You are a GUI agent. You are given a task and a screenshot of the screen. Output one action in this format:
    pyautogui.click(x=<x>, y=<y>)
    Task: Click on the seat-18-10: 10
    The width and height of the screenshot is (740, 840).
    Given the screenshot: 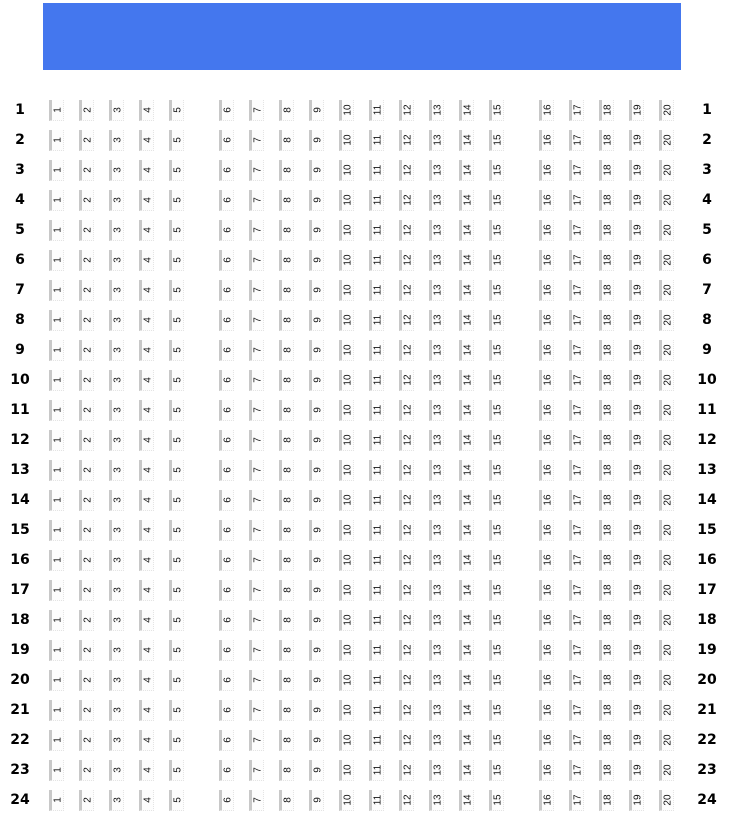 What is the action you would take?
    pyautogui.click(x=346, y=620)
    